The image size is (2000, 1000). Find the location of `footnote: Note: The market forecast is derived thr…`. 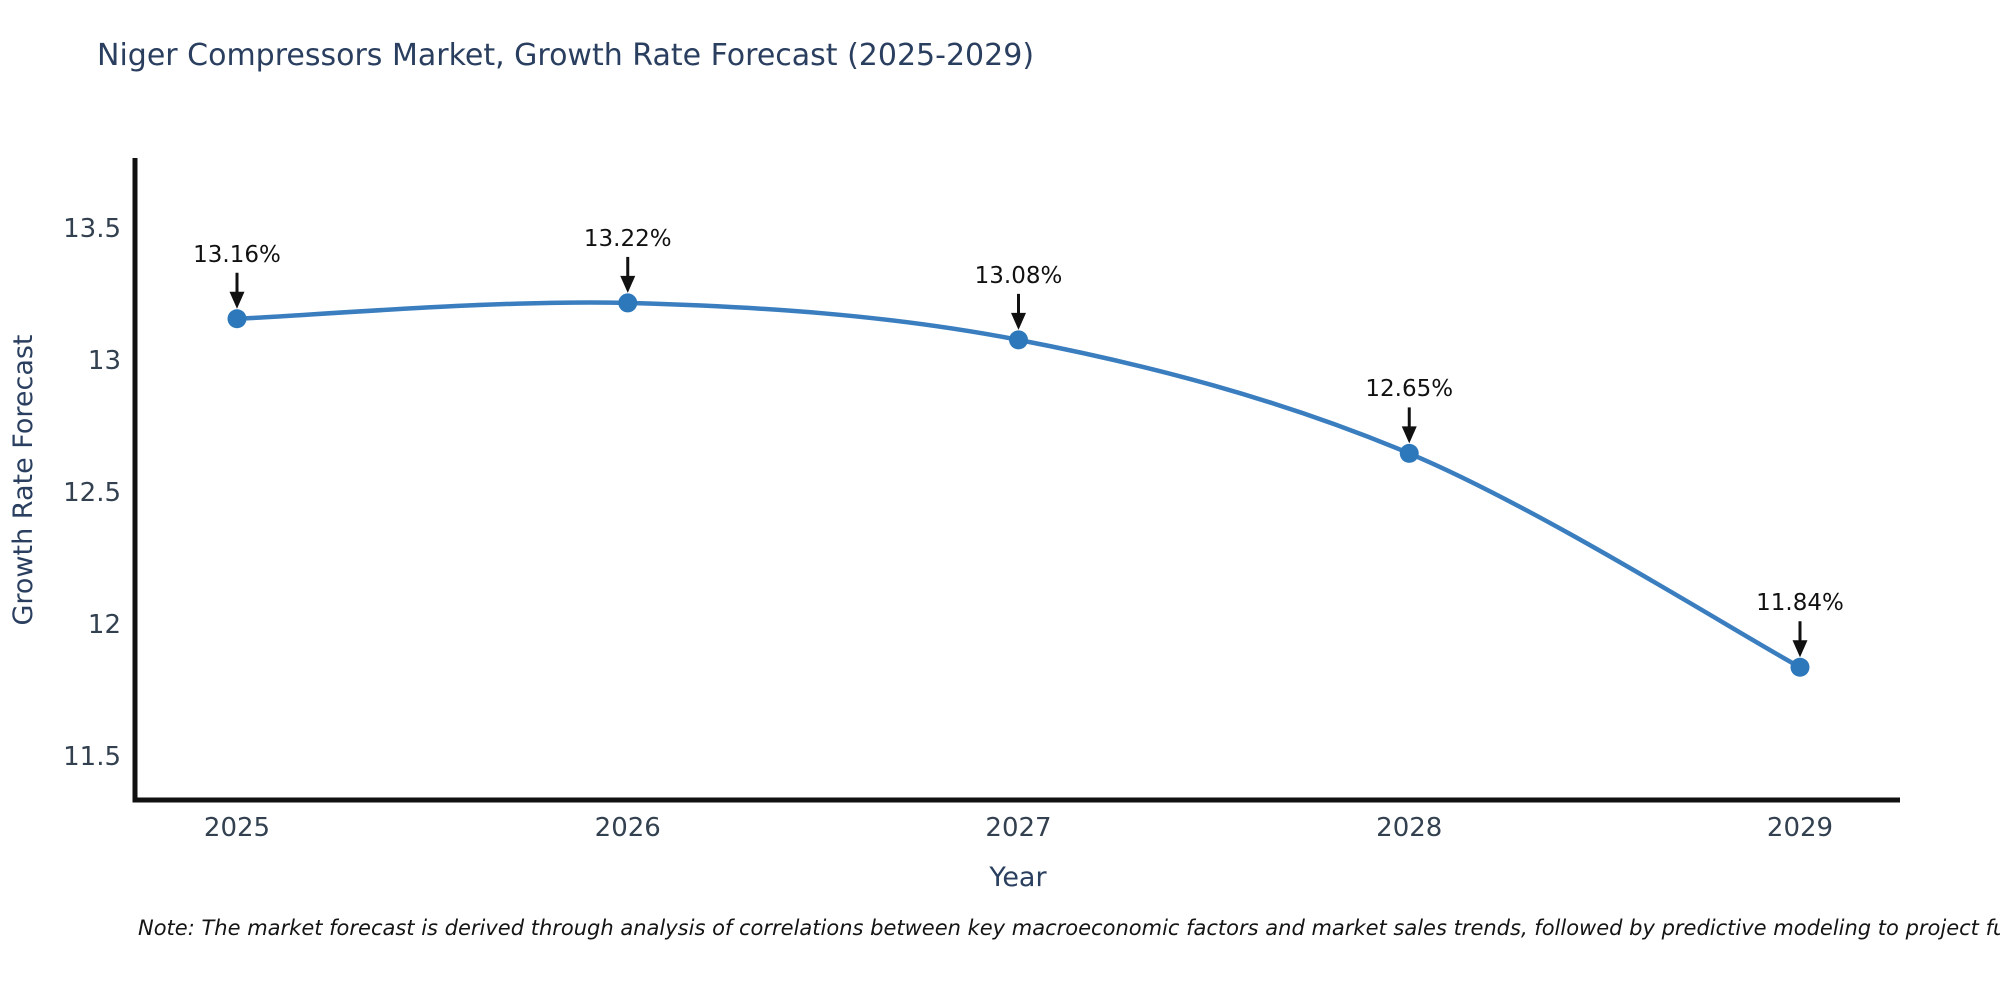

footnote: Note: The market forecast is derived thr… is located at coordinates (1069, 928).